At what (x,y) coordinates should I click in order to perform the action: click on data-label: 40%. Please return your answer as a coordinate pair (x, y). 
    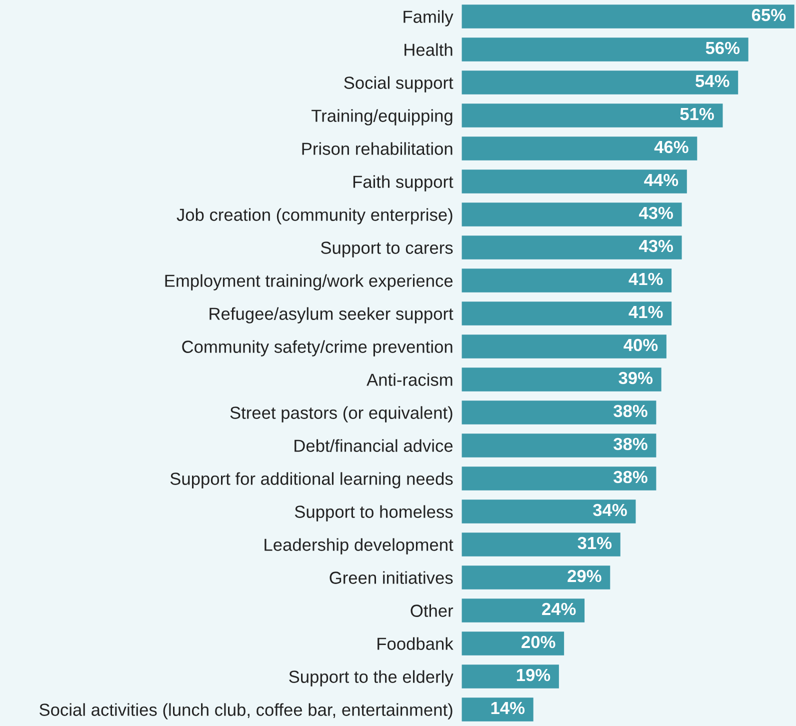
    Looking at the image, I should click on (641, 345).